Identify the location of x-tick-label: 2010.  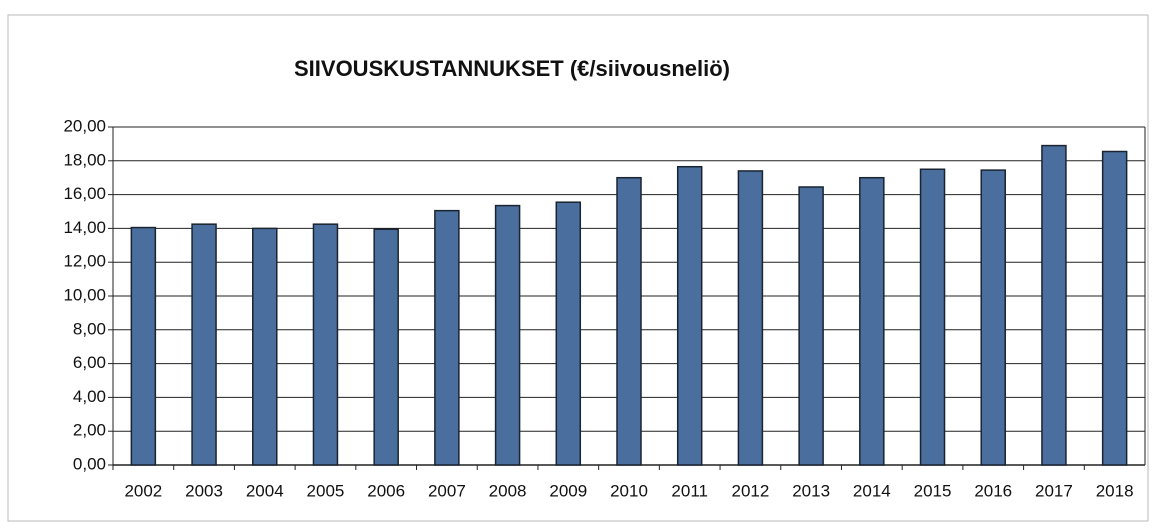
(629, 490).